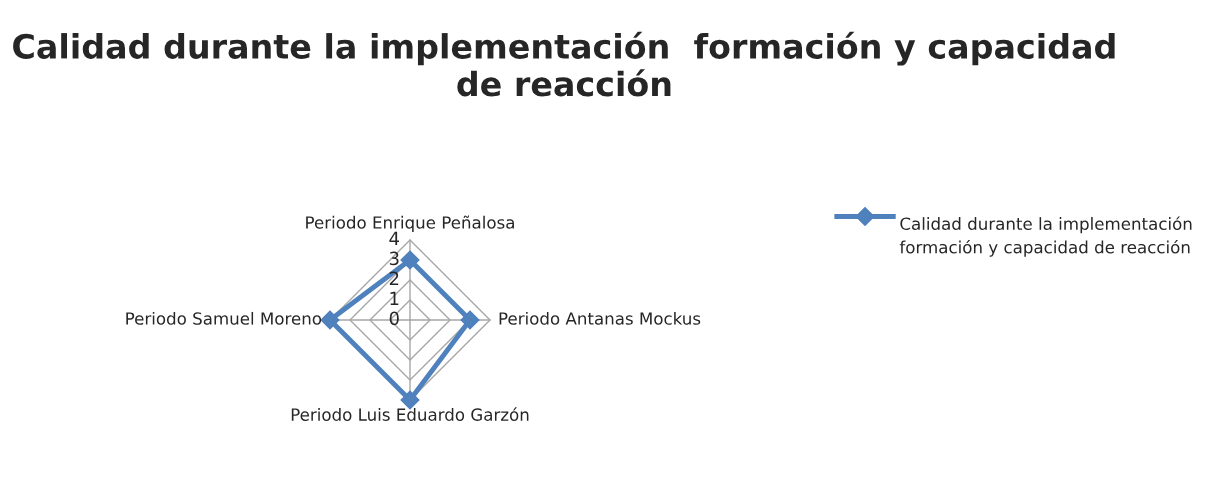 This screenshot has height=481, width=1227. Describe the element at coordinates (224, 318) in the screenshot. I see `spoke-label: Periodo Samuel Moreno` at that location.